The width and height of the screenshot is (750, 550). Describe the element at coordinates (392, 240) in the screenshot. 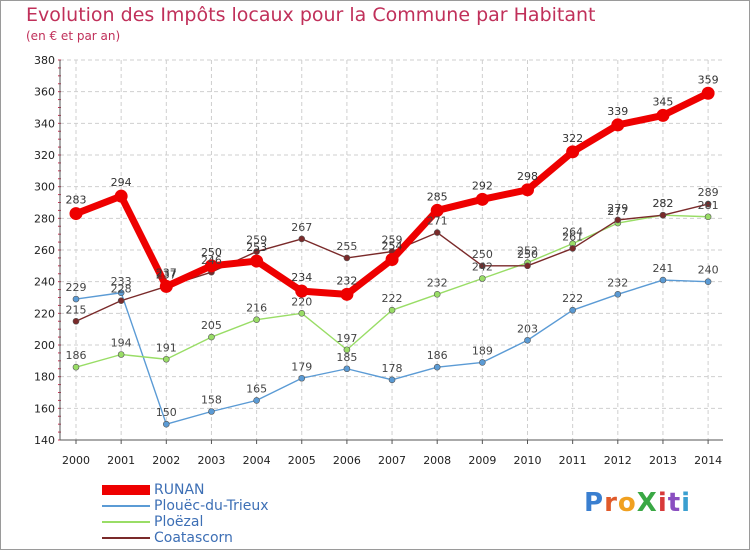

I see `data-label-coatascorn: 259` at that location.